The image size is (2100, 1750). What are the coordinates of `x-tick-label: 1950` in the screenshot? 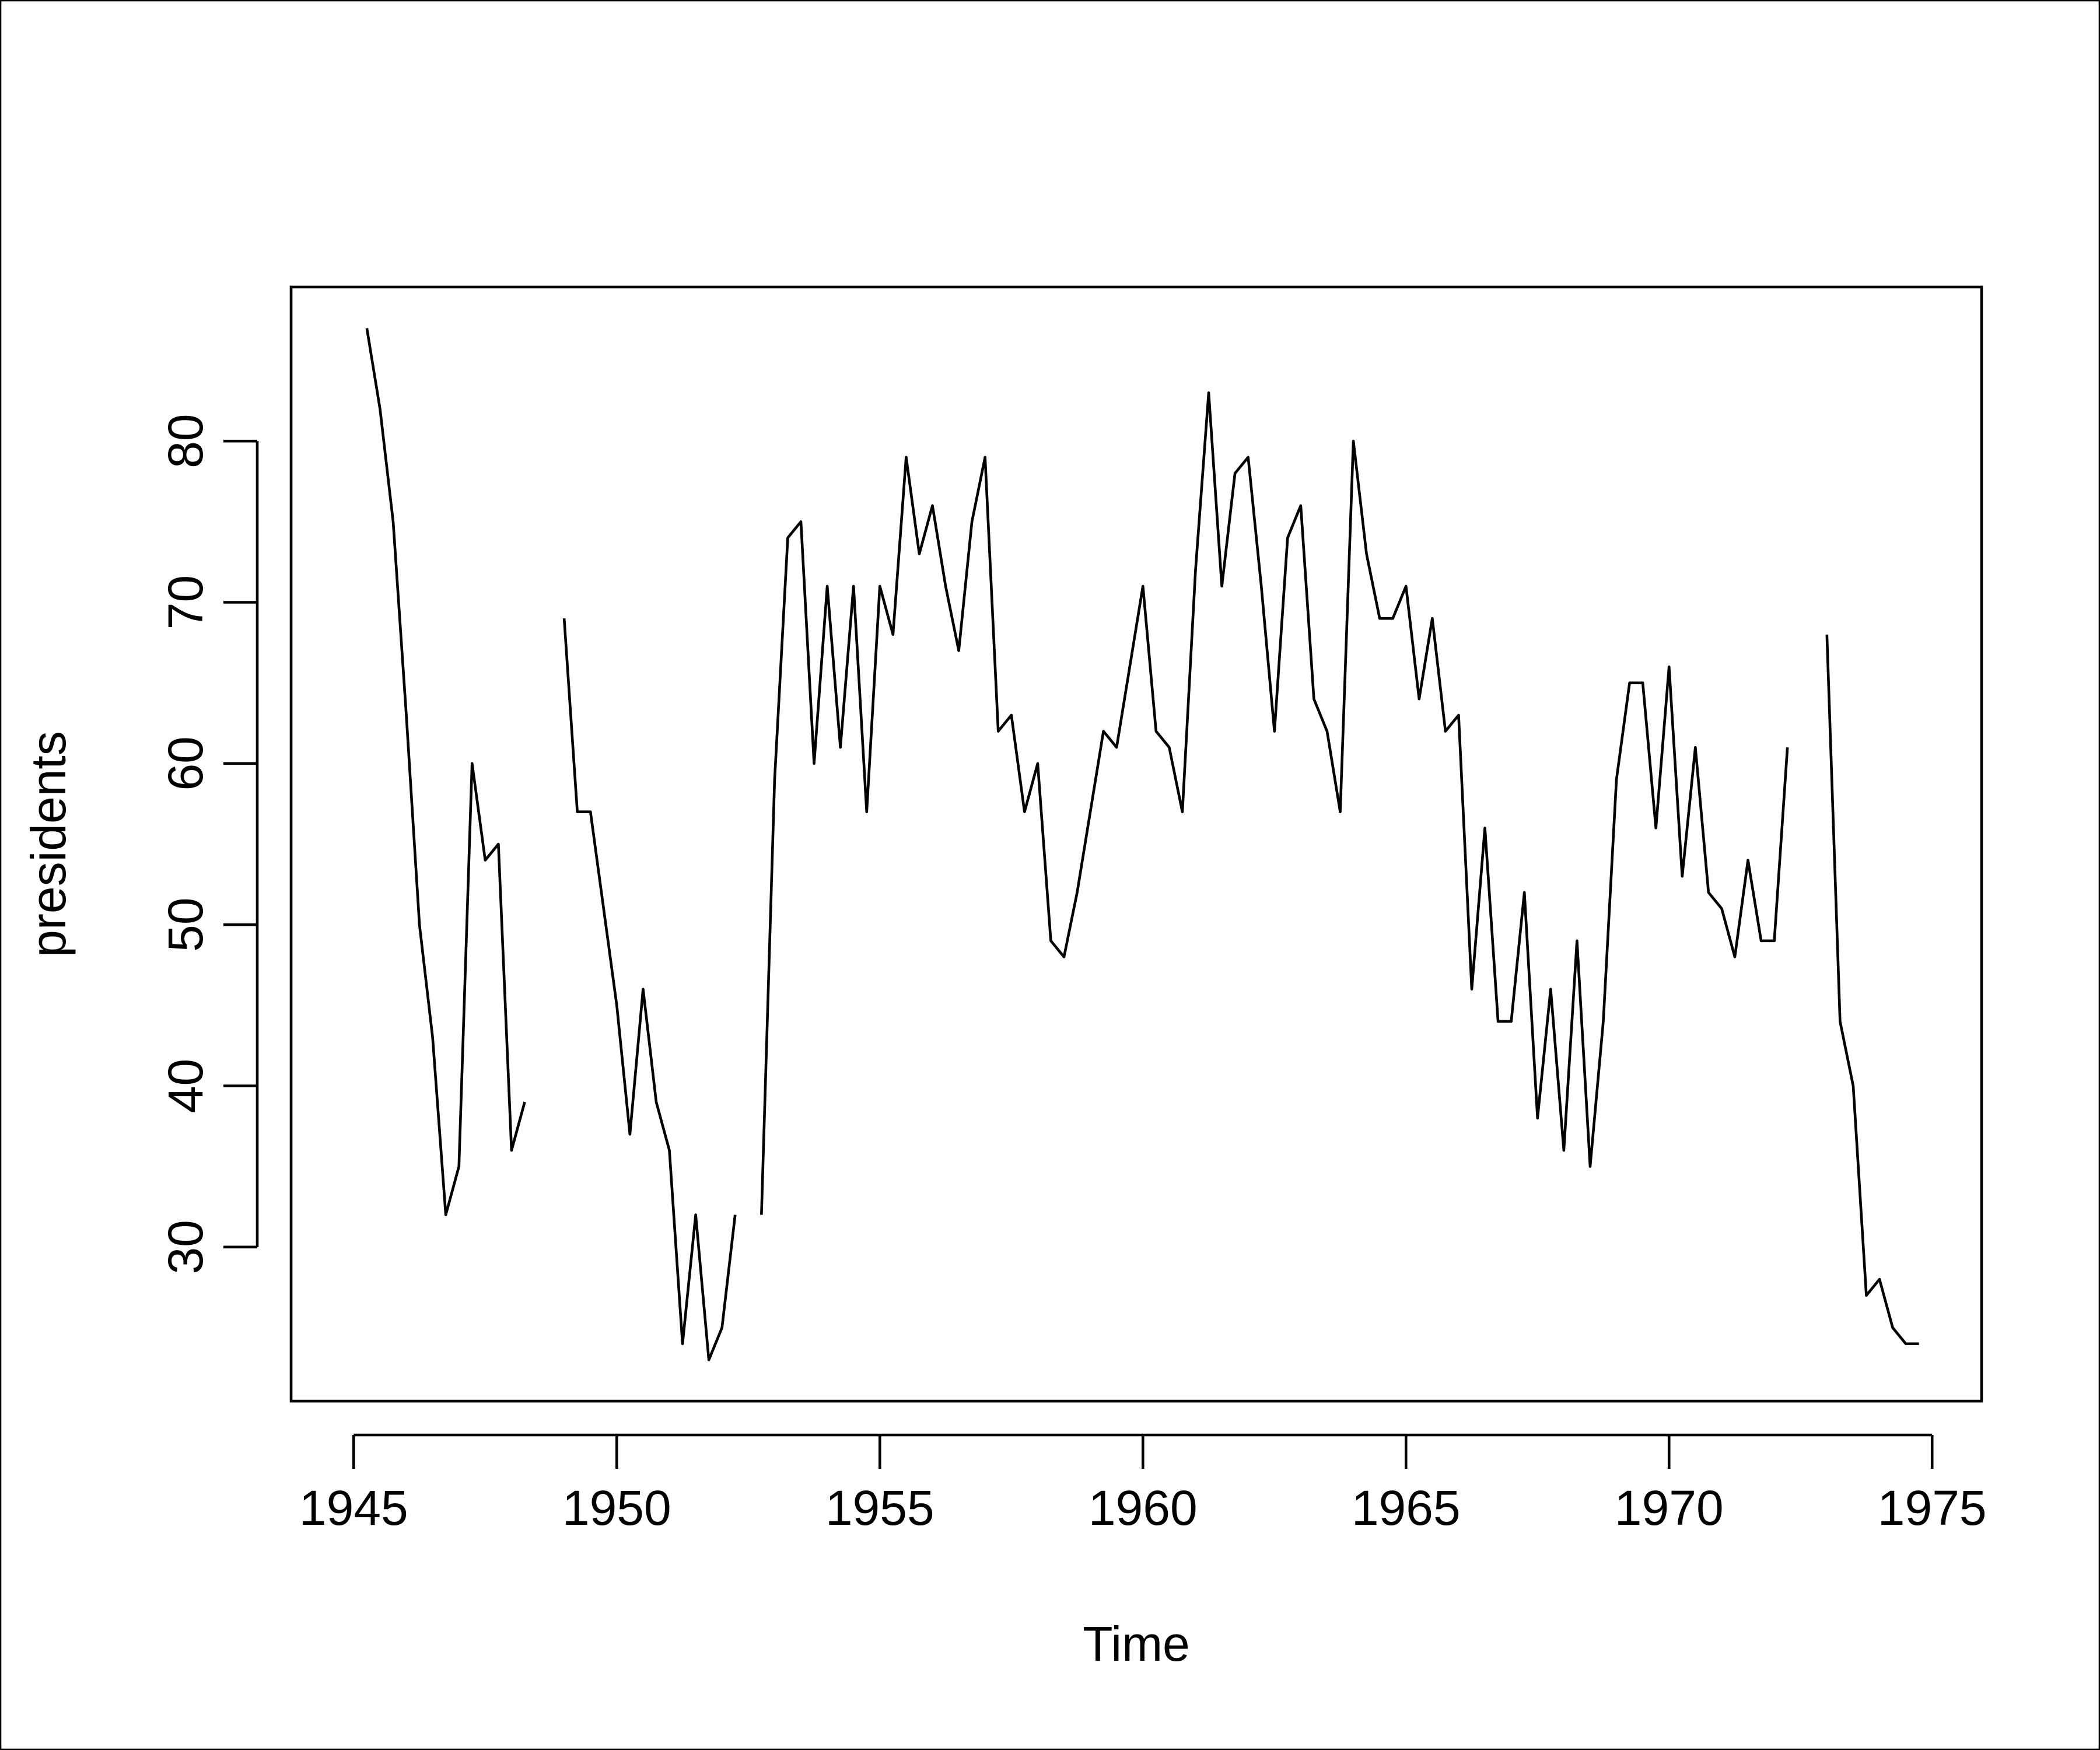 It's located at (617, 1507).